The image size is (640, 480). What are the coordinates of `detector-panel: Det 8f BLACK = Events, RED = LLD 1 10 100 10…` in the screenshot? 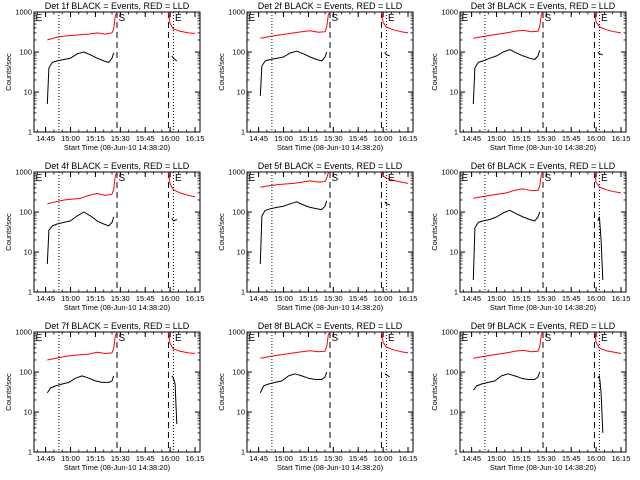 It's located at (319, 400).